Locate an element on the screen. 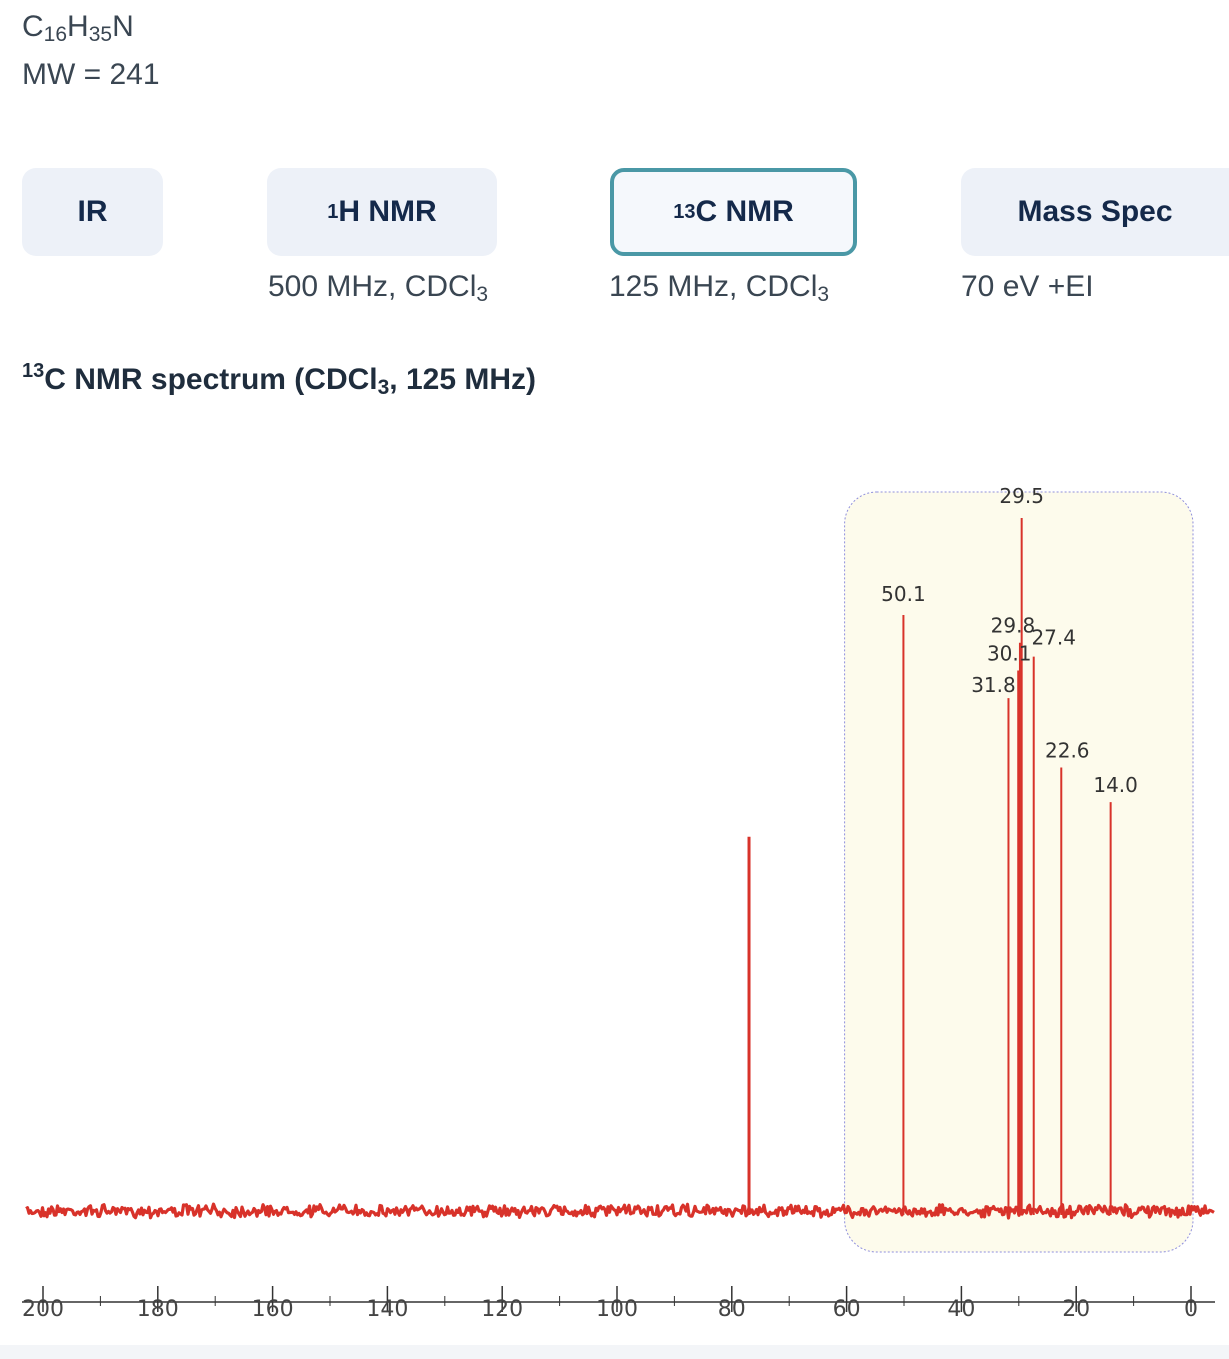  tab-mass-spec-label: Mass Spec is located at coordinates (1095, 211).